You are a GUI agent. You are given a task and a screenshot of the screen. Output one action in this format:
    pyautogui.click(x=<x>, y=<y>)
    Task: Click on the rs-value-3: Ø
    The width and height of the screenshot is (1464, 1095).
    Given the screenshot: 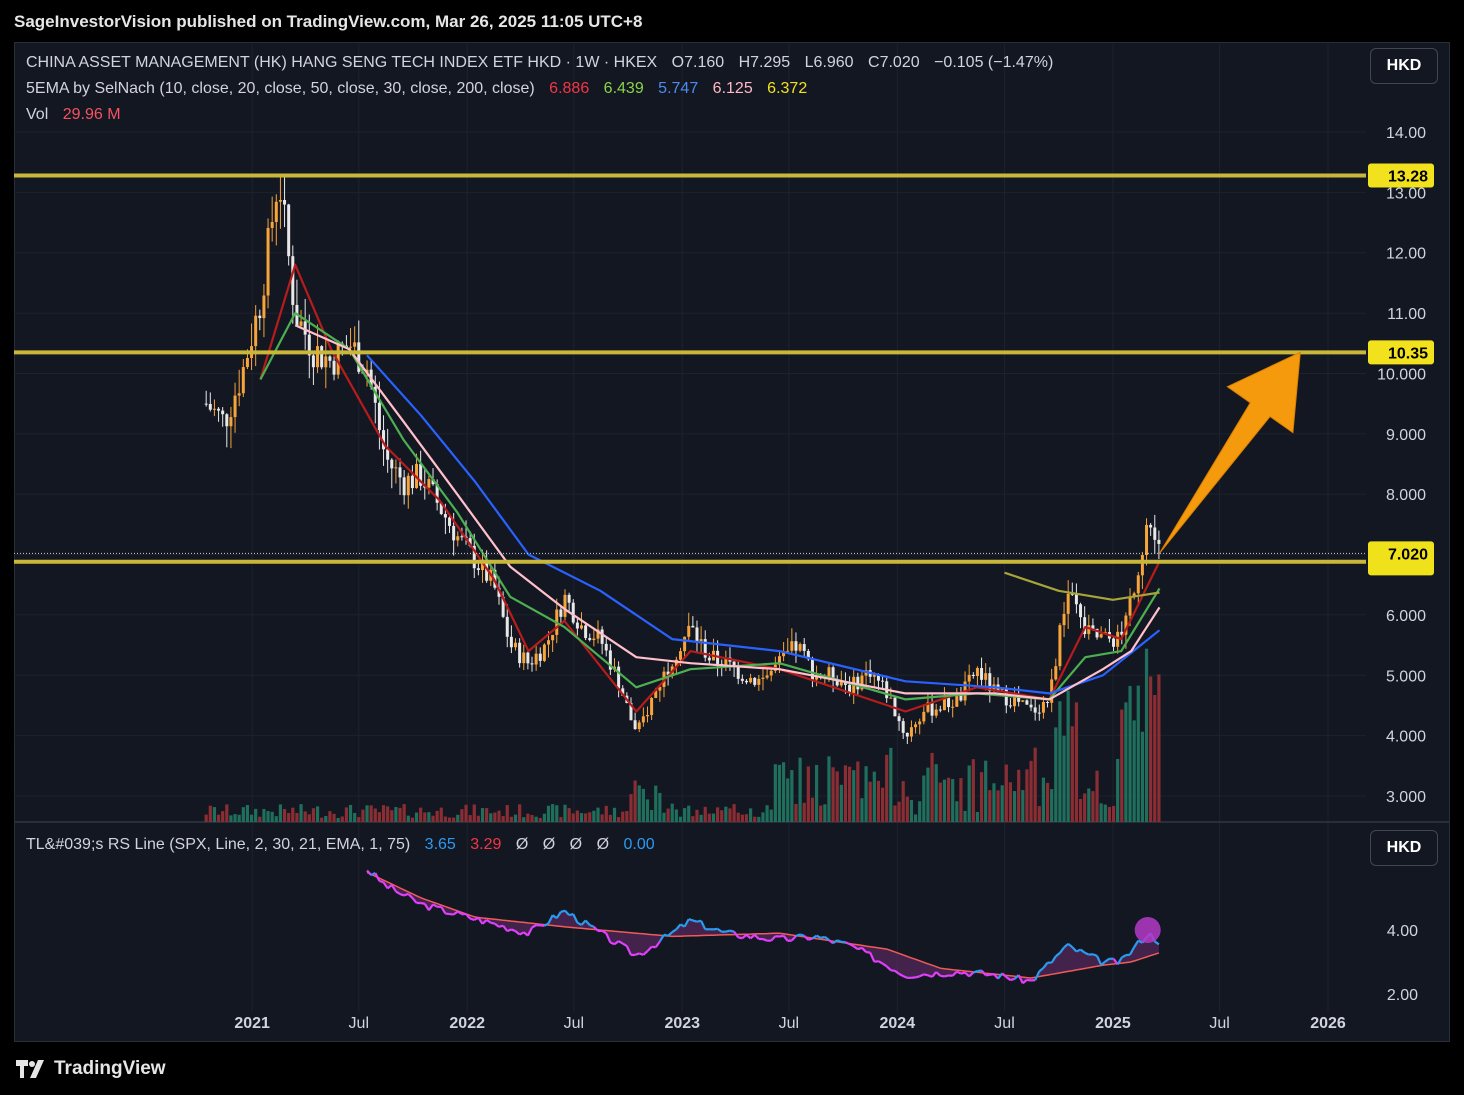 What is the action you would take?
    pyautogui.click(x=522, y=844)
    